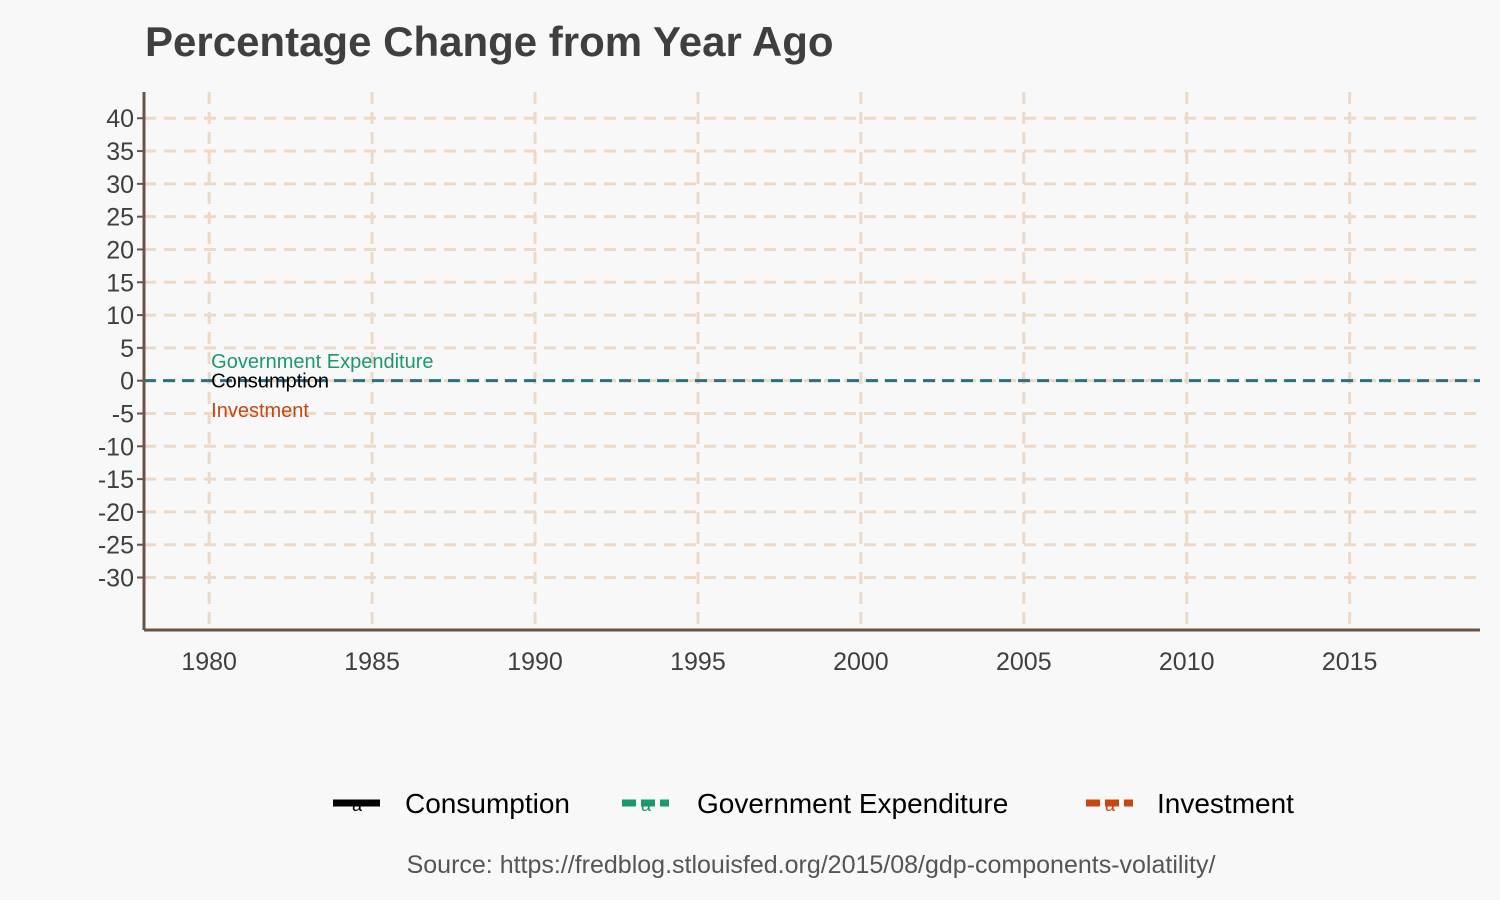 The image size is (1500, 900). Describe the element at coordinates (120, 218) in the screenshot. I see `y-tick-label: 25` at that location.